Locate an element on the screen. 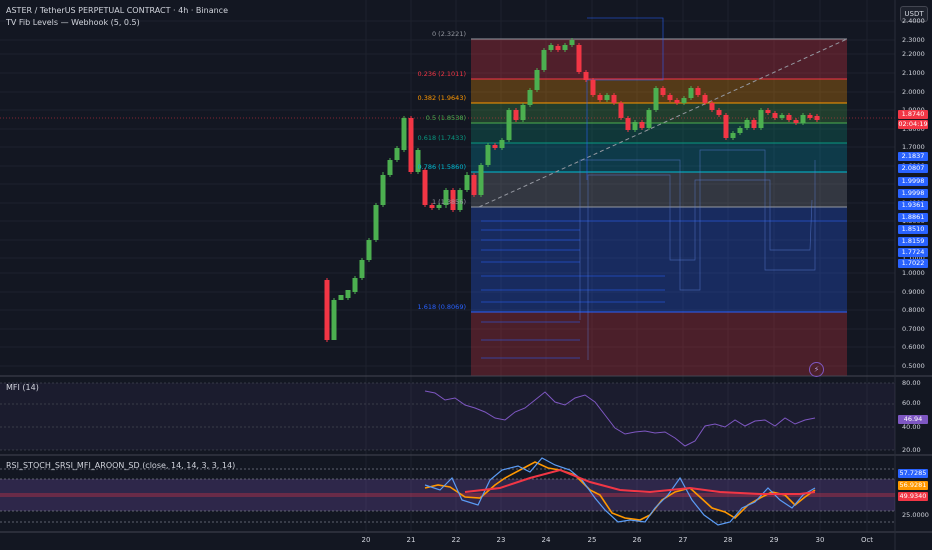 The image size is (932, 550). mfi-tick: 80.00 is located at coordinates (911, 383).